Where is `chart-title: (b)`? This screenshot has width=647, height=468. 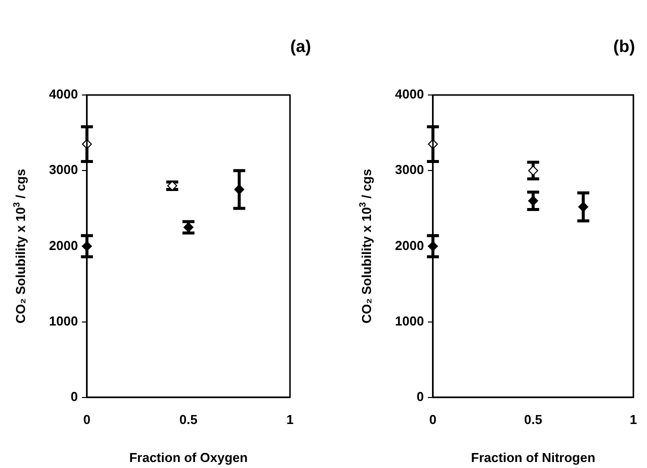
chart-title: (b) is located at coordinates (624, 46).